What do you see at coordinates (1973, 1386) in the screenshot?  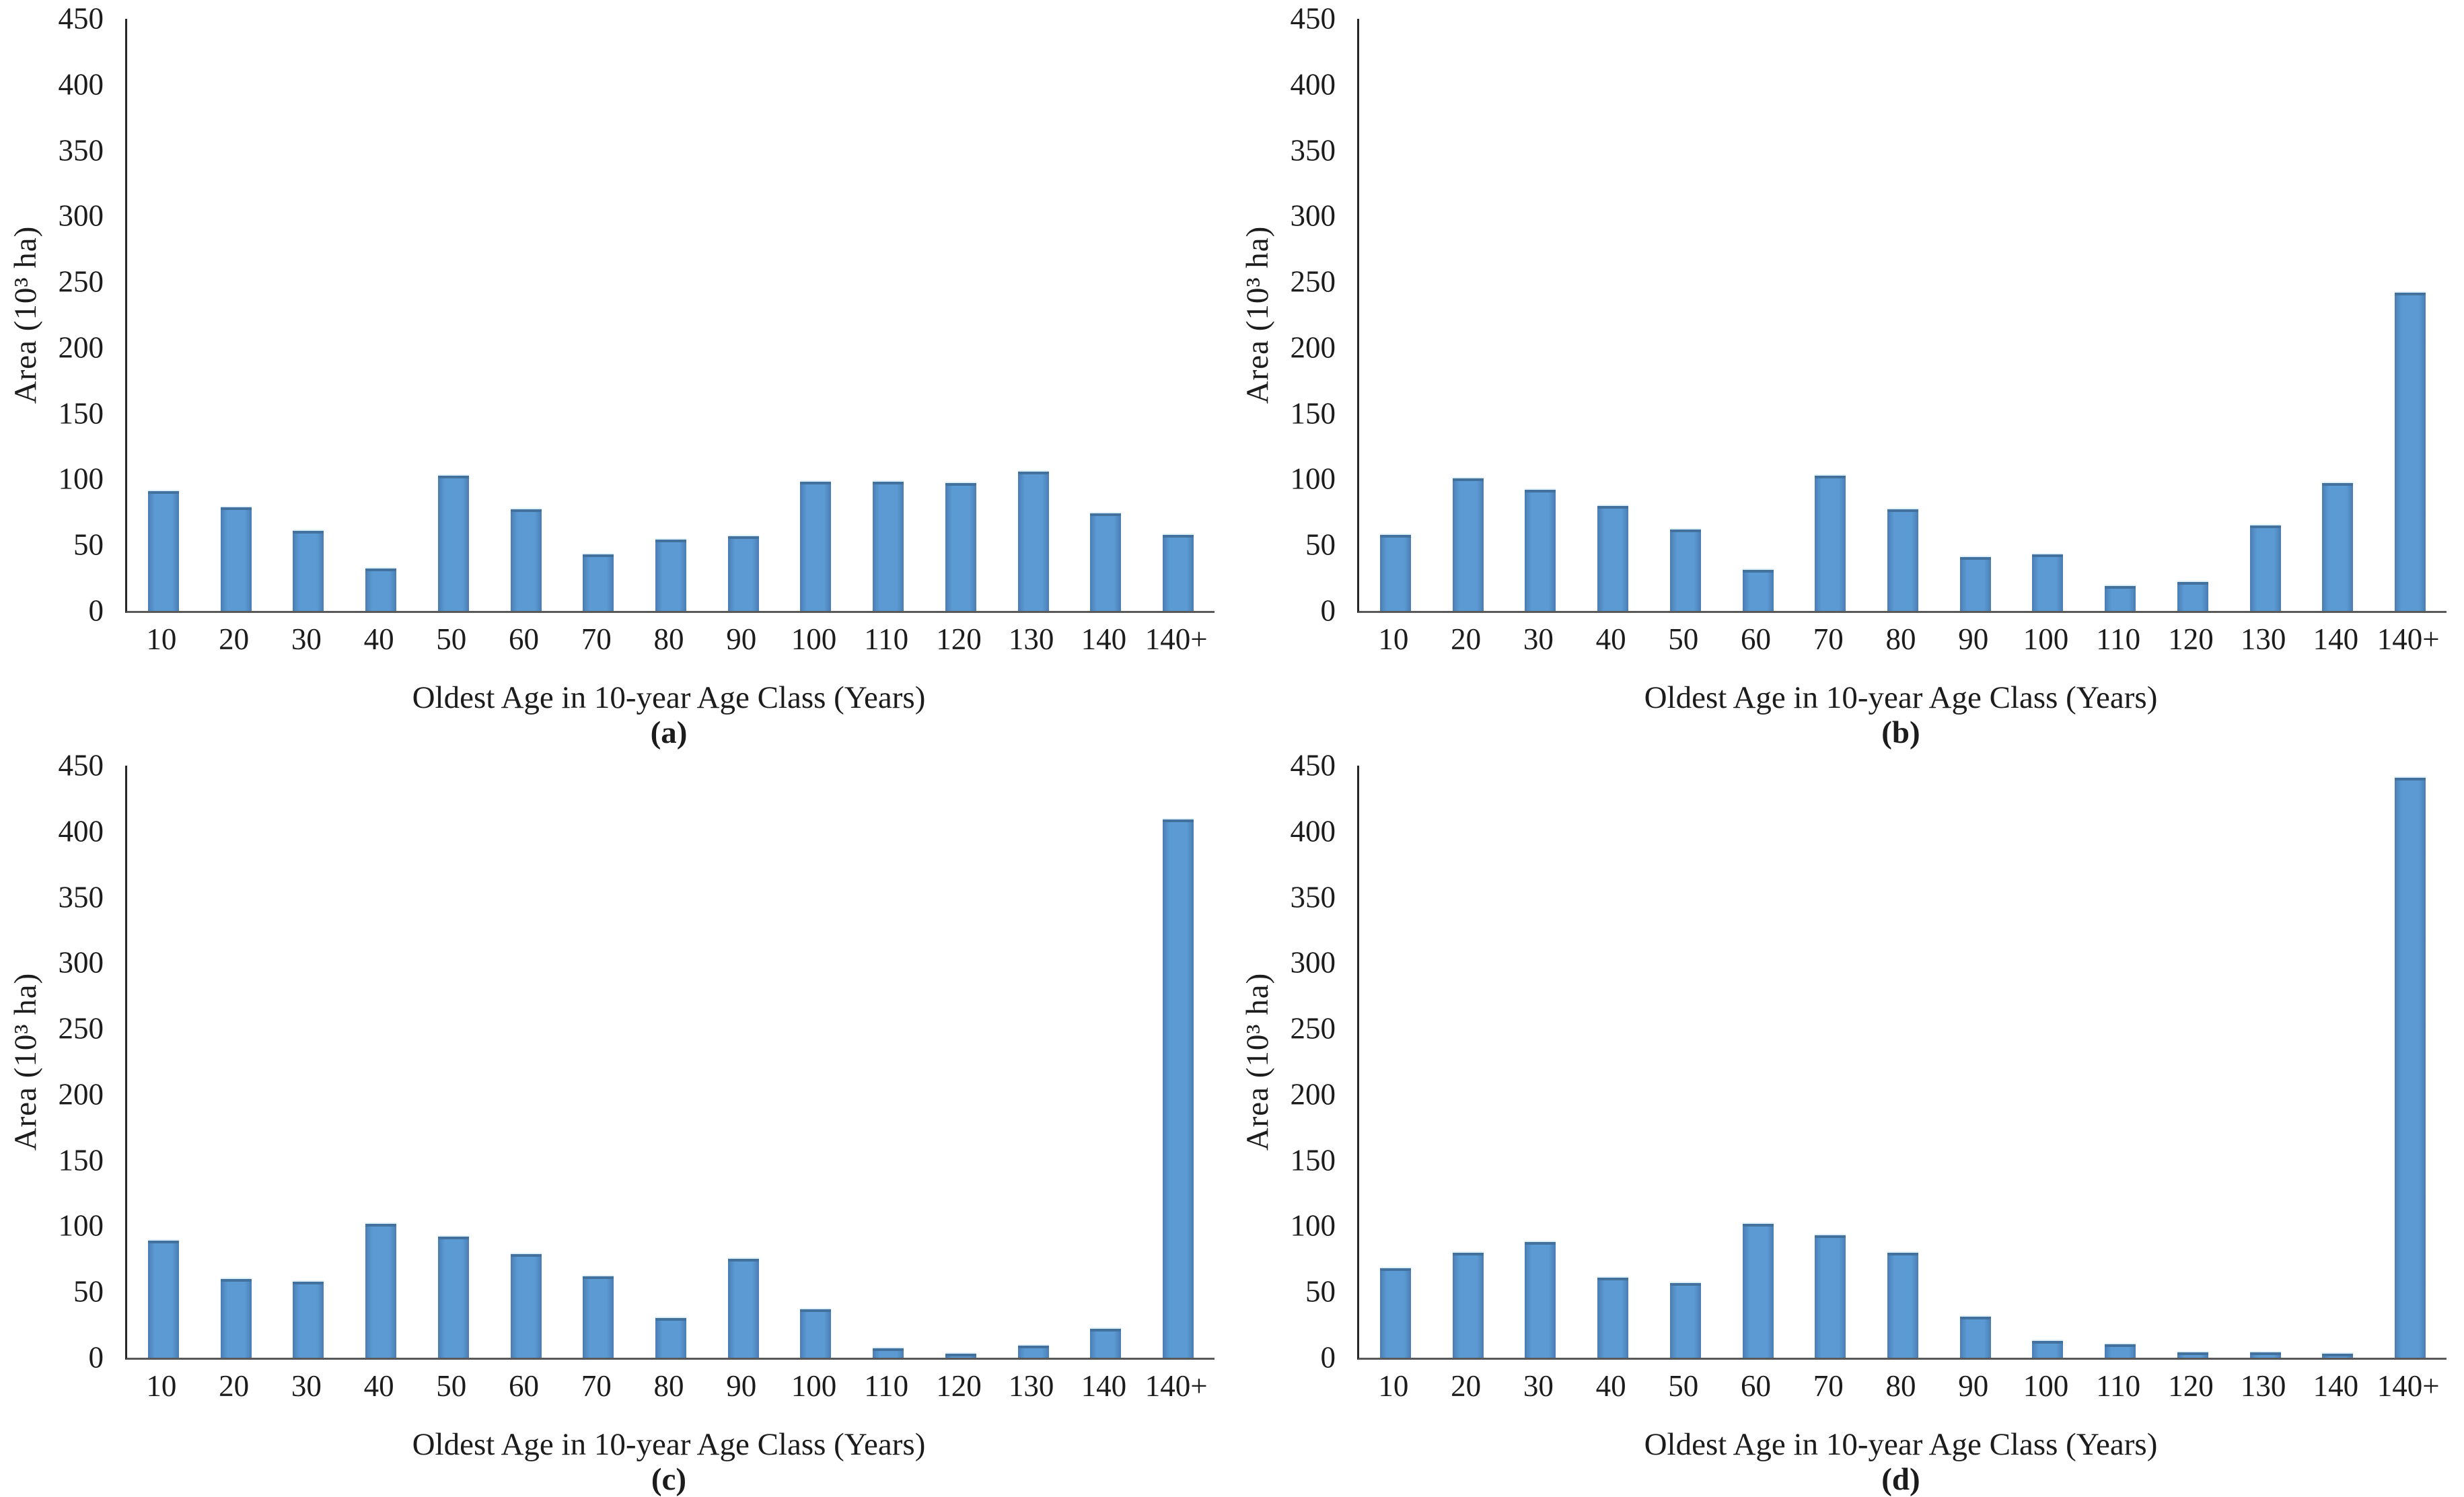 I see `x-tick-label: 90` at bounding box center [1973, 1386].